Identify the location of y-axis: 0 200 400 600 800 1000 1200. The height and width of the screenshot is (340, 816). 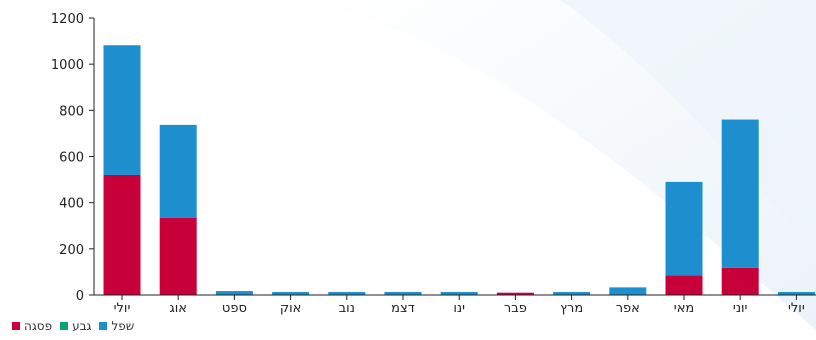
(73, 158).